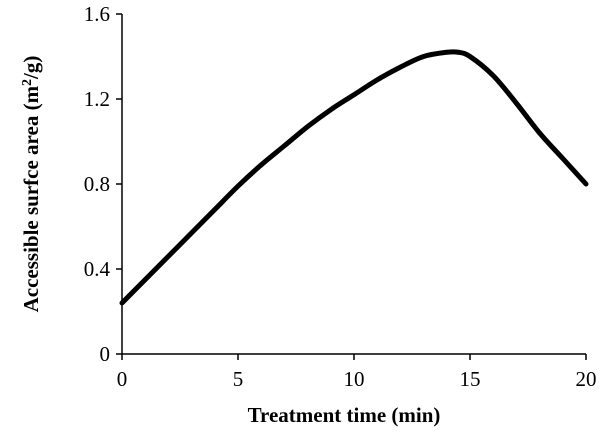  I want to click on x-tick-label: 20, so click(586, 379).